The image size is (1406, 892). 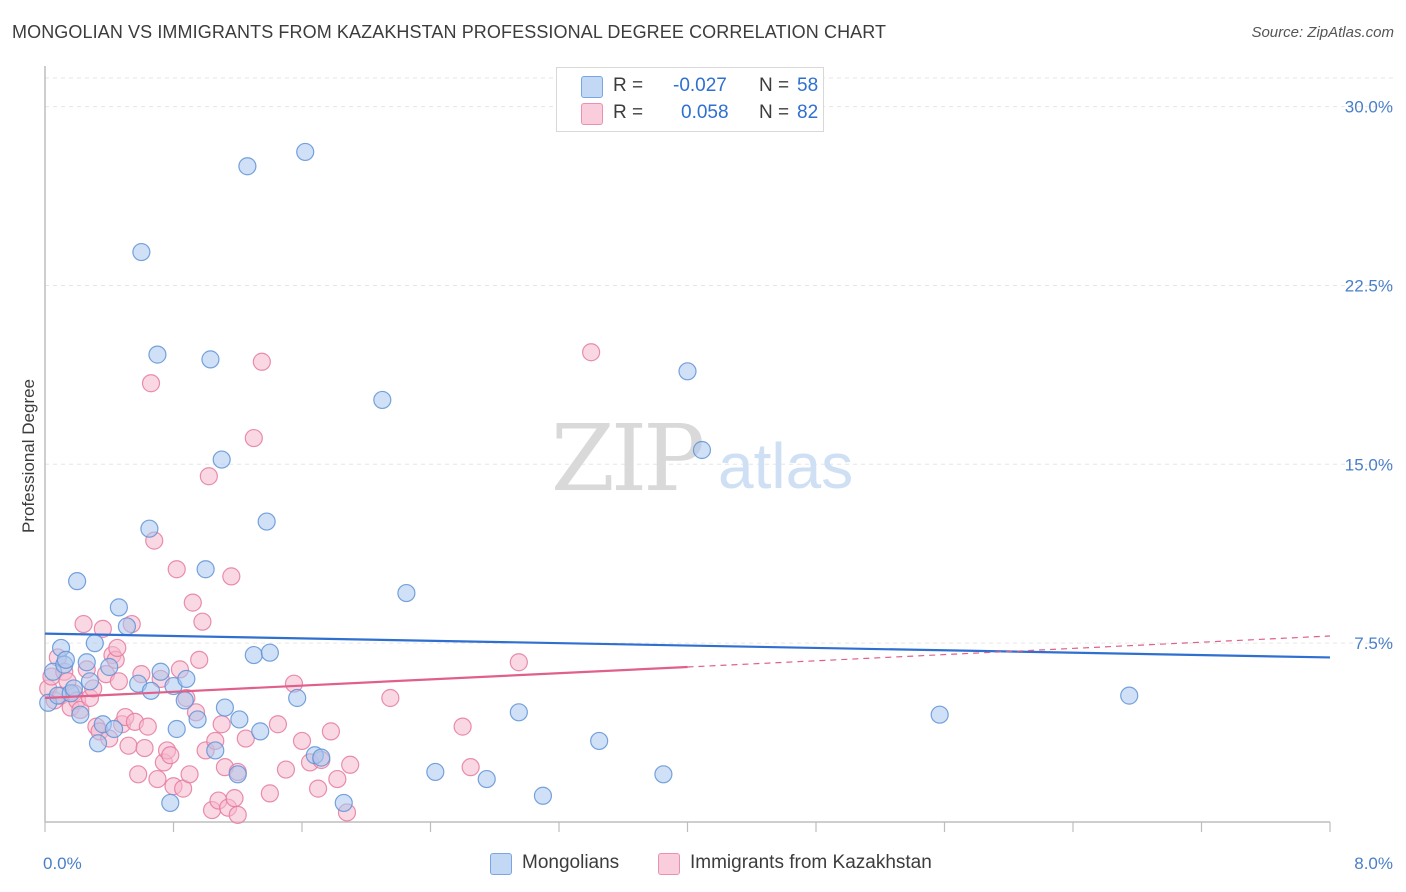 I want to click on legend-n-label: N =, so click(x=774, y=85).